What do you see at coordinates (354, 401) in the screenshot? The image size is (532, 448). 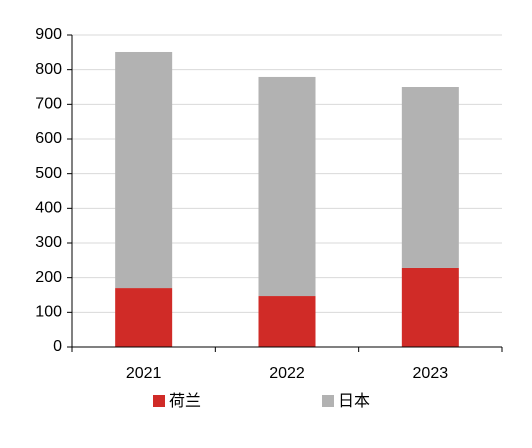 I see `legend-label: 日本` at bounding box center [354, 401].